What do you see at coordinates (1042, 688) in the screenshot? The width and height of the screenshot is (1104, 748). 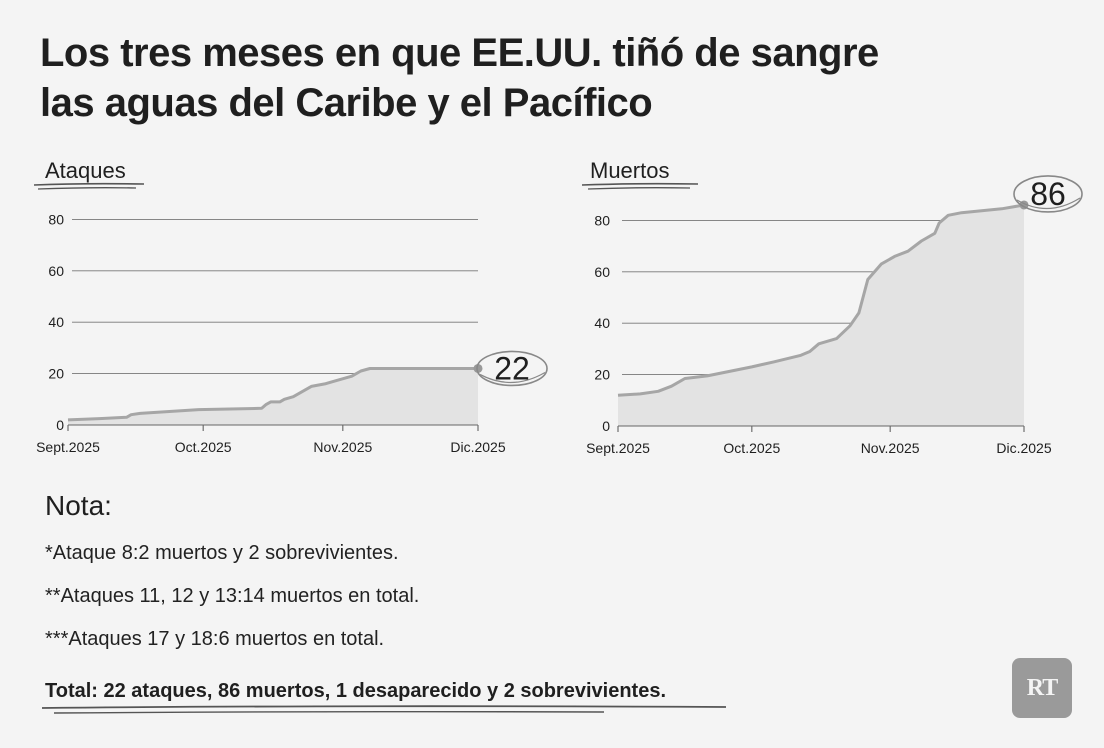 I see `rt-logo: RT` at bounding box center [1042, 688].